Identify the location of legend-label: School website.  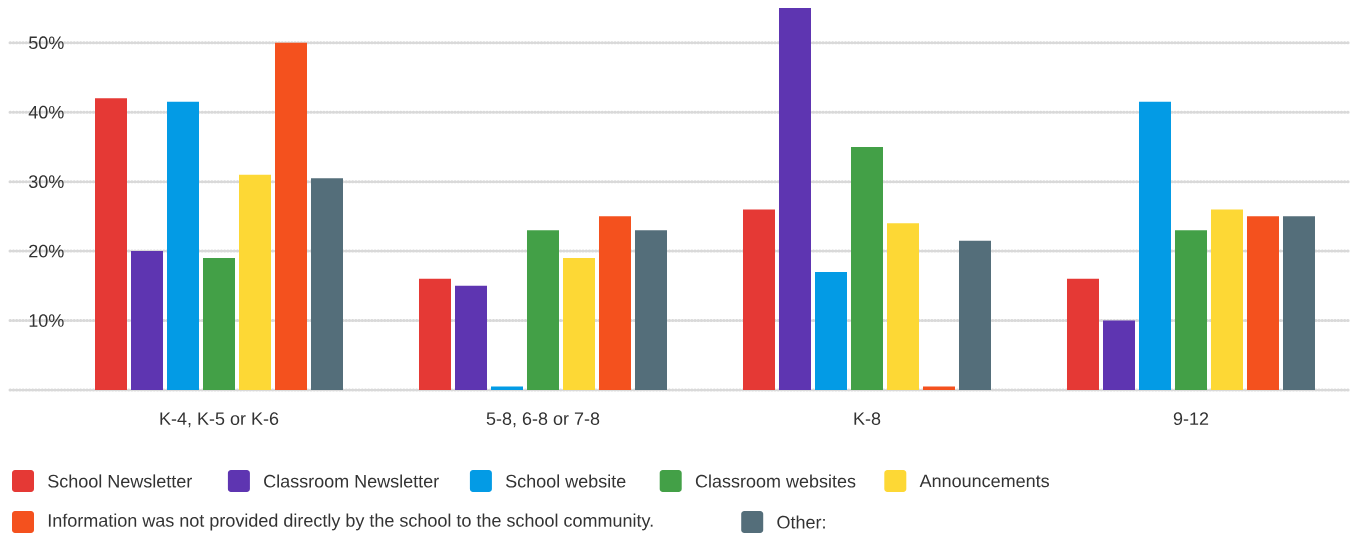
(565, 481).